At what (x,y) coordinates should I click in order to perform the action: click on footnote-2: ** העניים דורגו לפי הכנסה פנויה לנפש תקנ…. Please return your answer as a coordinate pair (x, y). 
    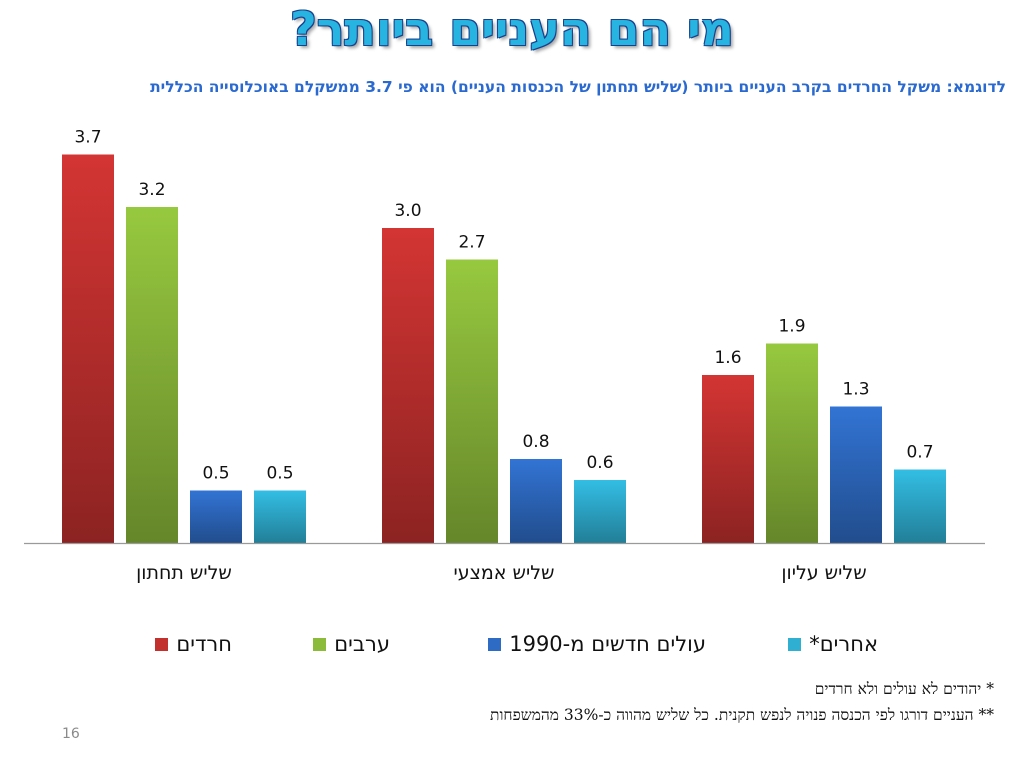
    Looking at the image, I should click on (742, 715).